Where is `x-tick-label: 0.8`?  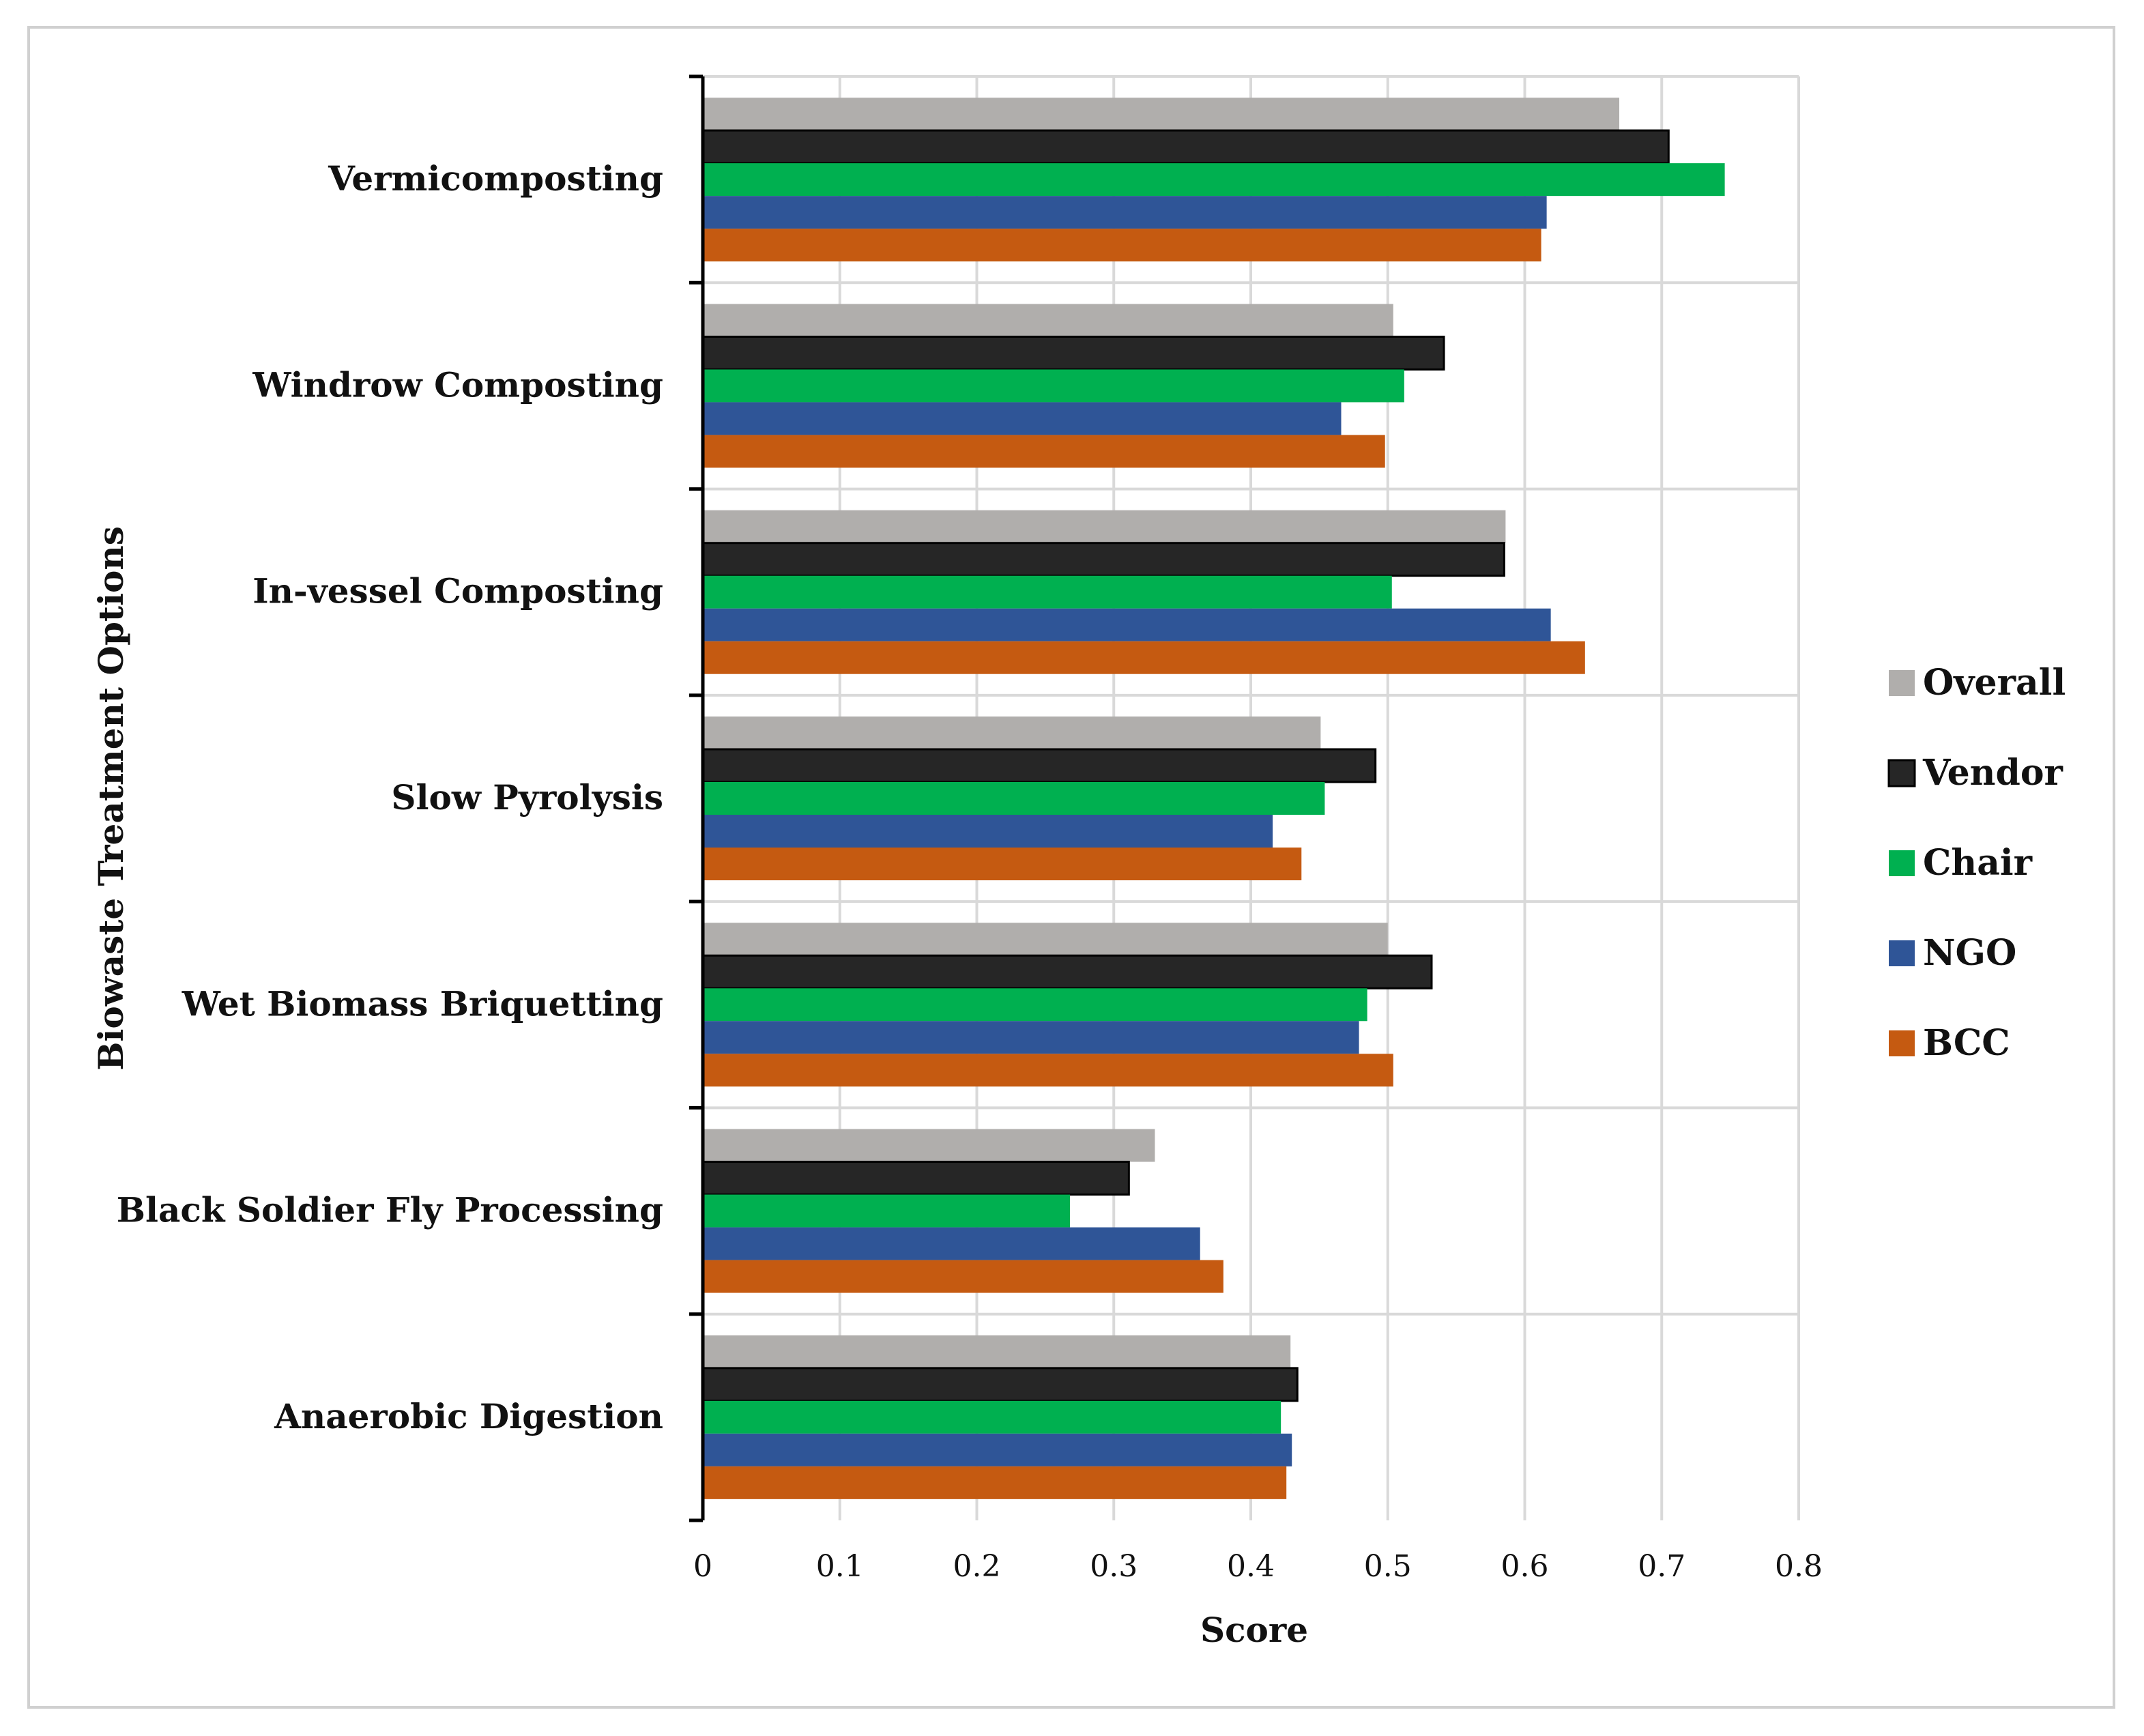 x-tick-label: 0.8 is located at coordinates (1799, 1566).